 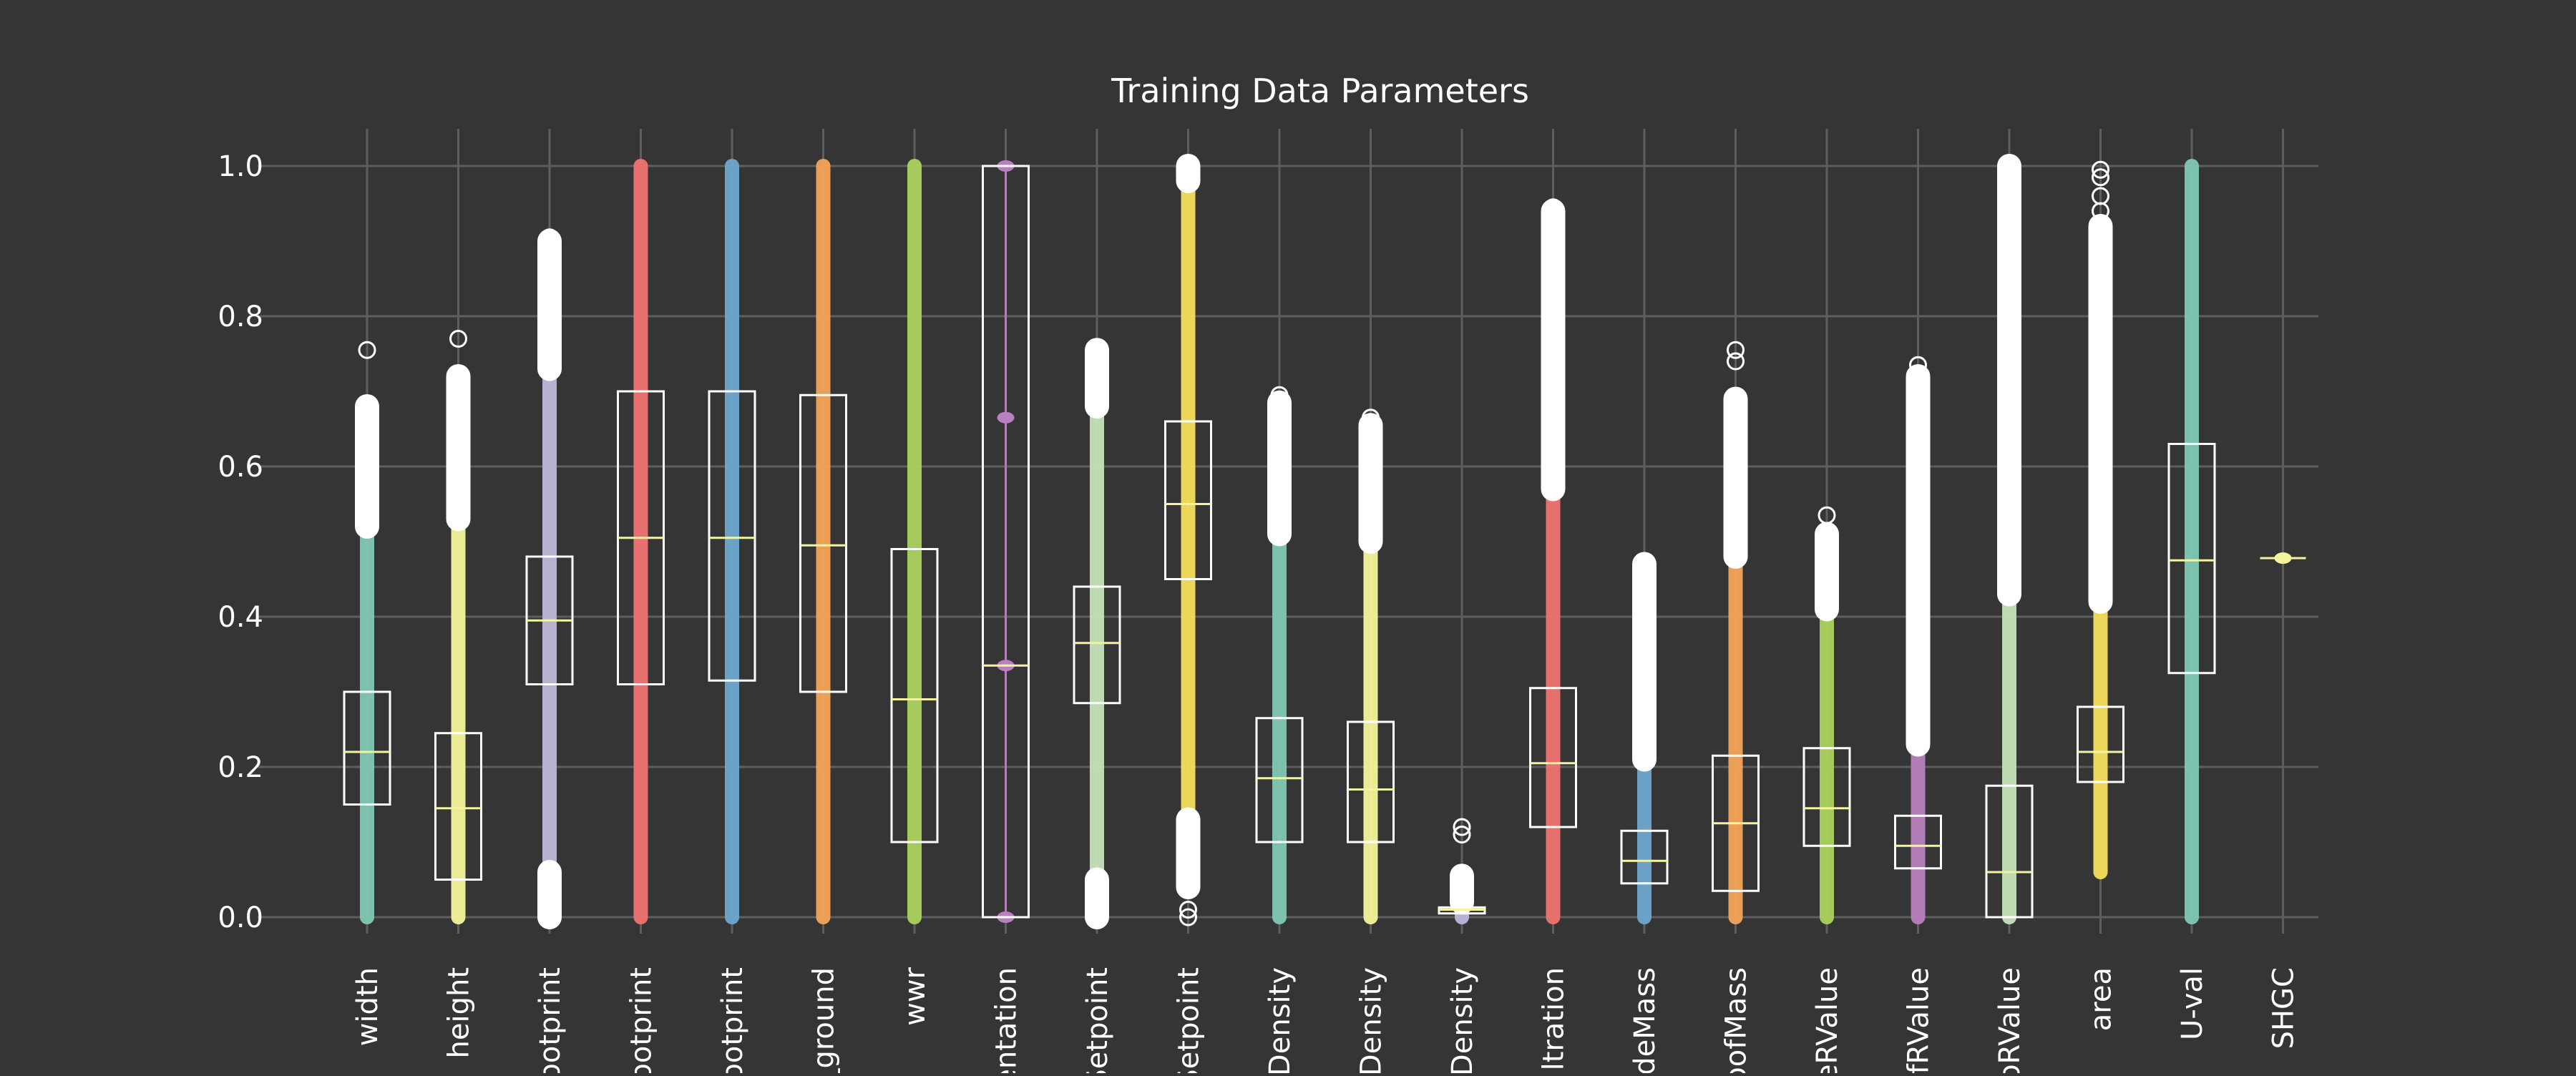 I want to click on x-tick-label: filtration, so click(x=1554, y=1020).